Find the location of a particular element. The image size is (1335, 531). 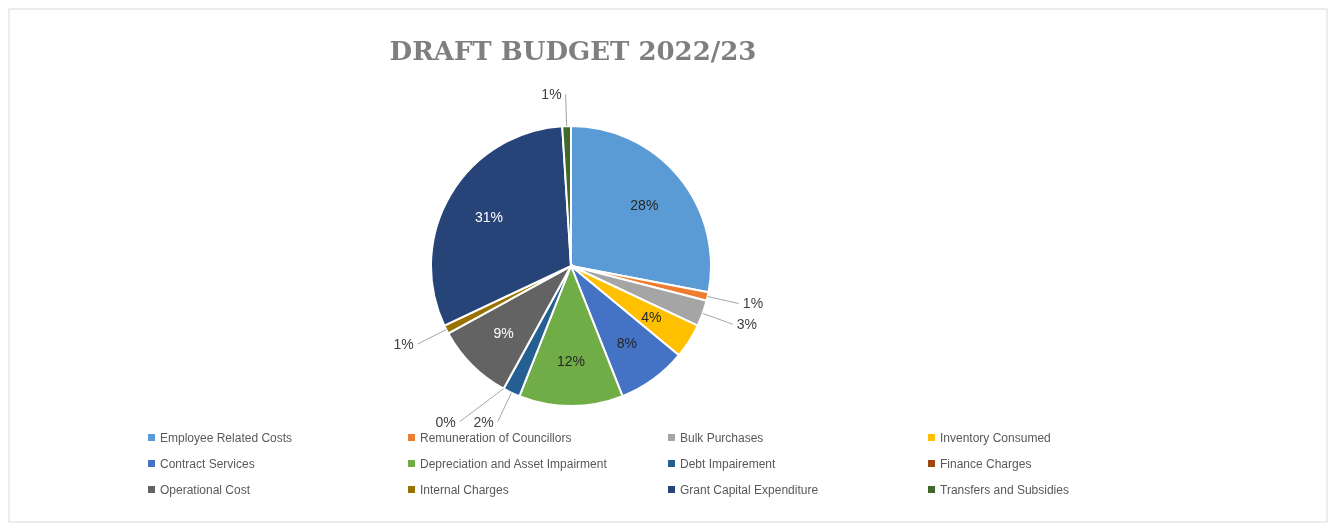

legend-label: Internal Charges is located at coordinates (464, 490).